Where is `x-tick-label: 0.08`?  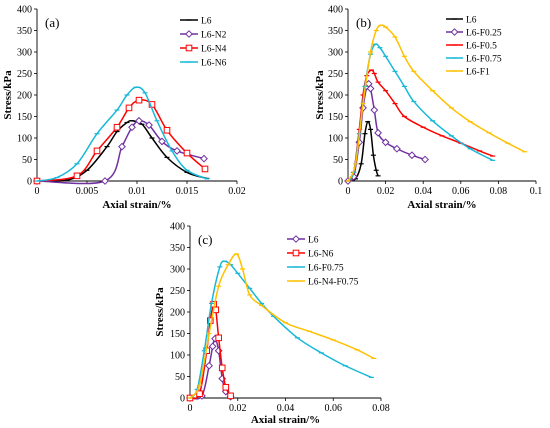
x-tick-label: 0.08 is located at coordinates (499, 191).